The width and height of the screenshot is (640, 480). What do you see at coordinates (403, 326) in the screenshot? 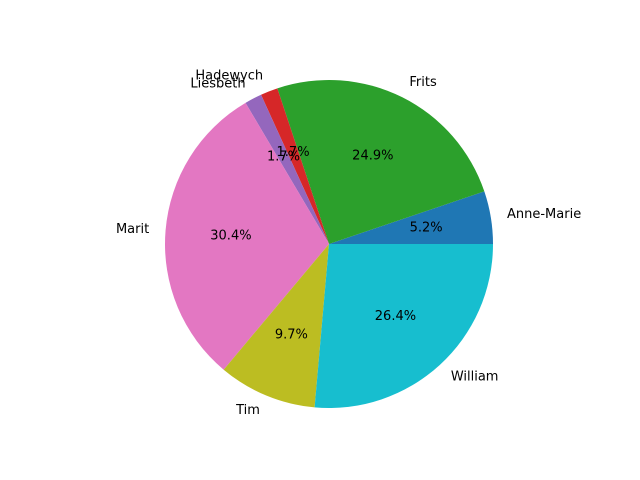
I see `pie-slice-william` at bounding box center [403, 326].